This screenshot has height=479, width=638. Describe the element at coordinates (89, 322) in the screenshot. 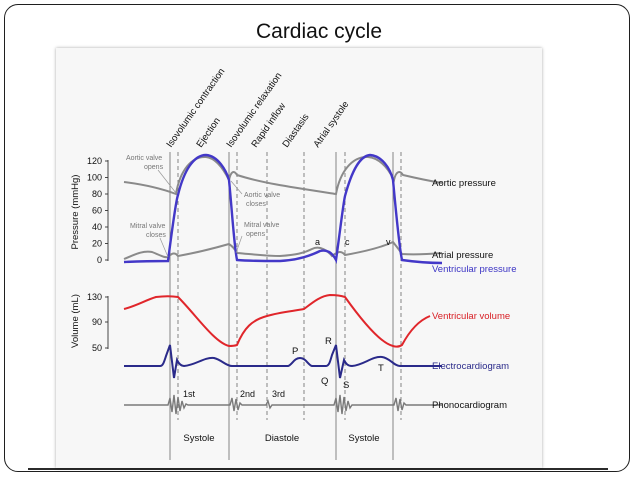

I see `volume-axis: 130 90 50 Volume (mL)` at that location.